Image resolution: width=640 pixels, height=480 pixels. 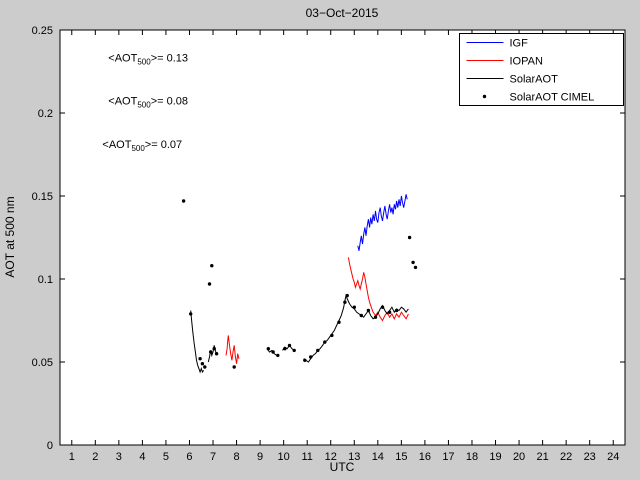 What do you see at coordinates (119, 457) in the screenshot?
I see `x-tick-label: 3` at bounding box center [119, 457].